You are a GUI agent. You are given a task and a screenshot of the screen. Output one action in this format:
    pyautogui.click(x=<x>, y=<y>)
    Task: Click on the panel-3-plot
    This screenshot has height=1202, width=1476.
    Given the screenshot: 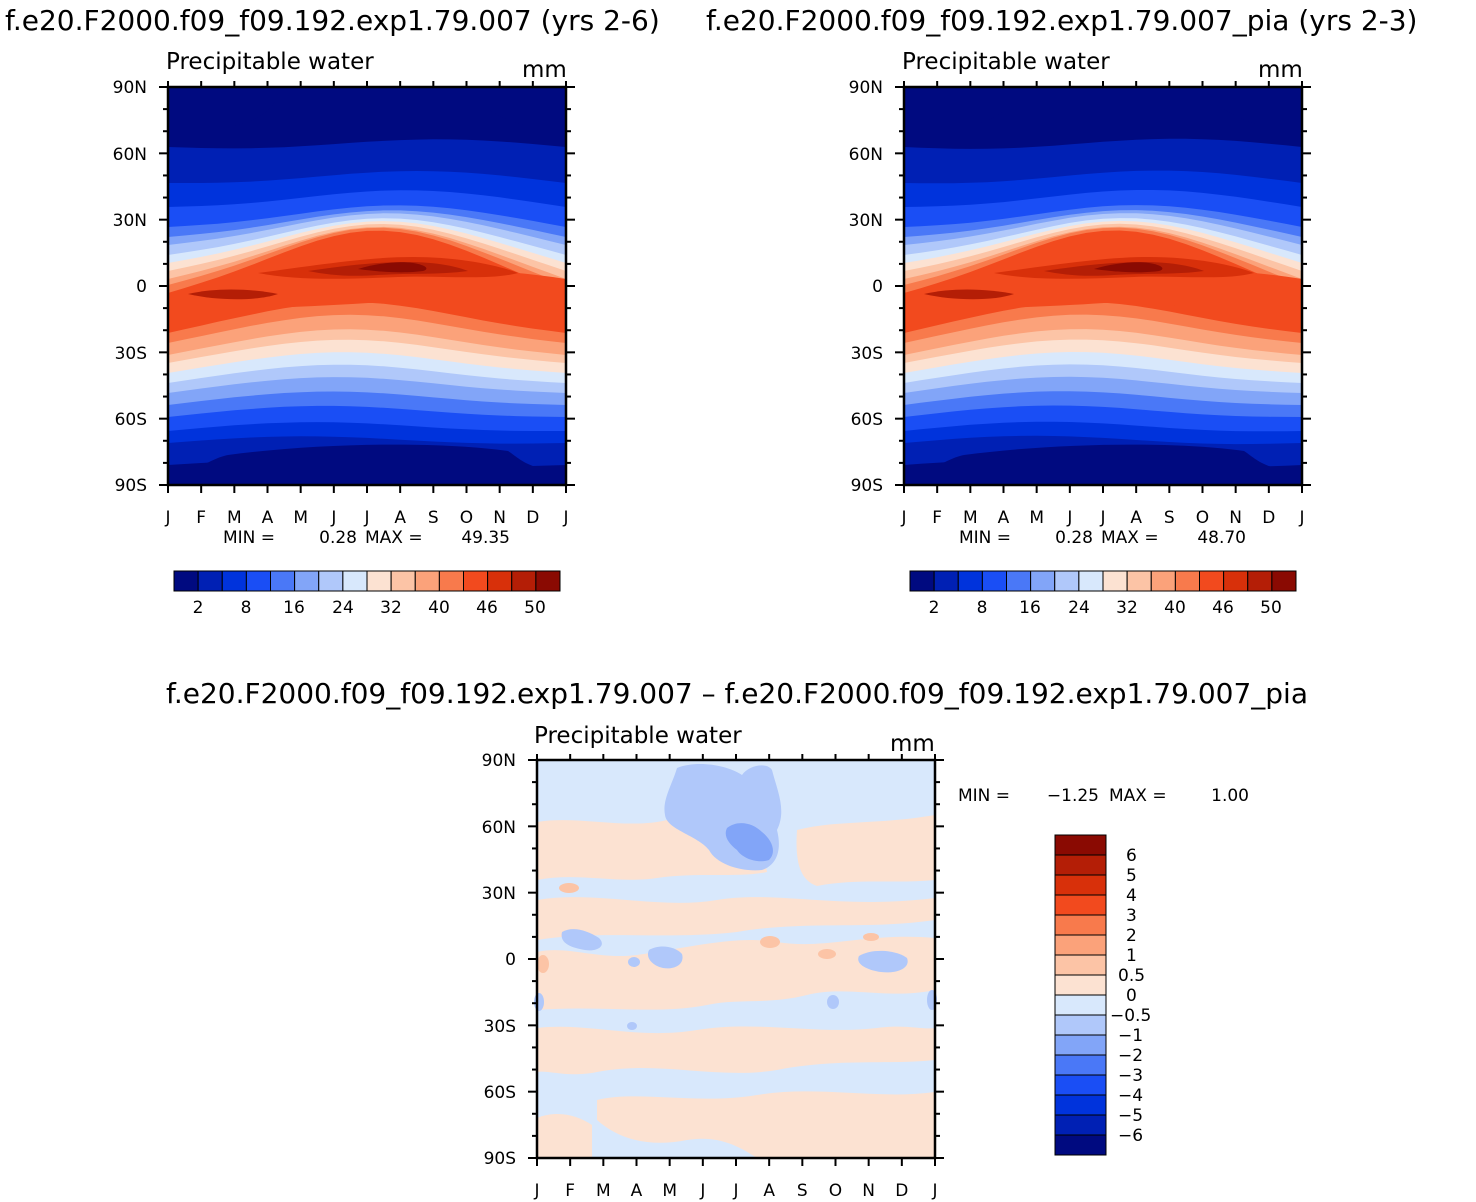 What is the action you would take?
    pyautogui.click(x=736, y=960)
    